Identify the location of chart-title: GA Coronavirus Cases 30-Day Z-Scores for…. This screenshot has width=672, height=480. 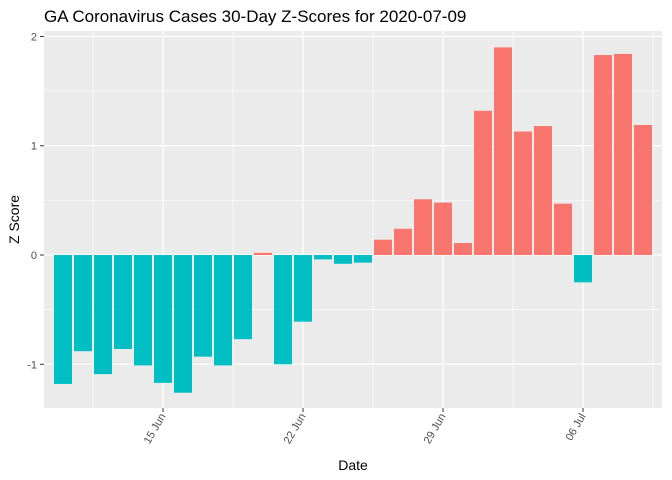
(255, 16).